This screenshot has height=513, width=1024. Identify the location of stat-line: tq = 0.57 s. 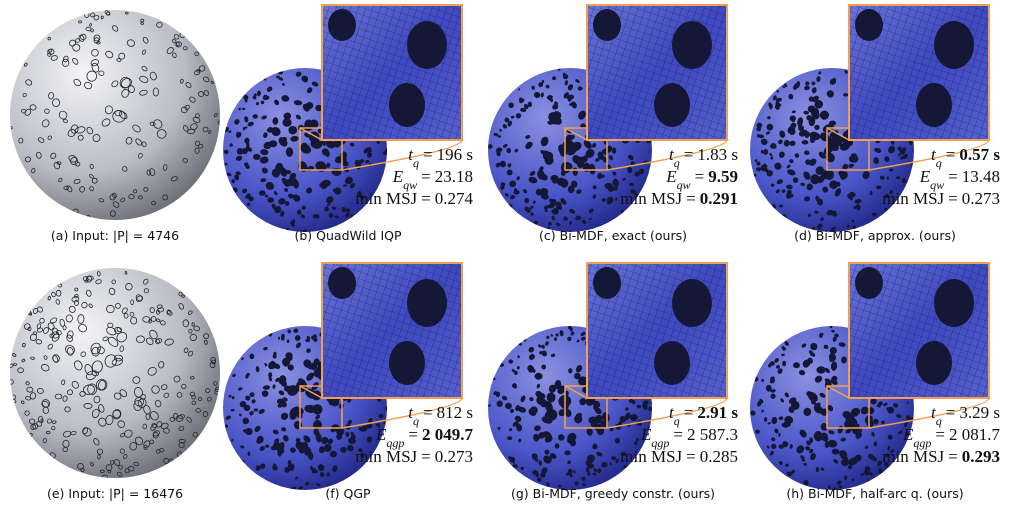
(965, 157).